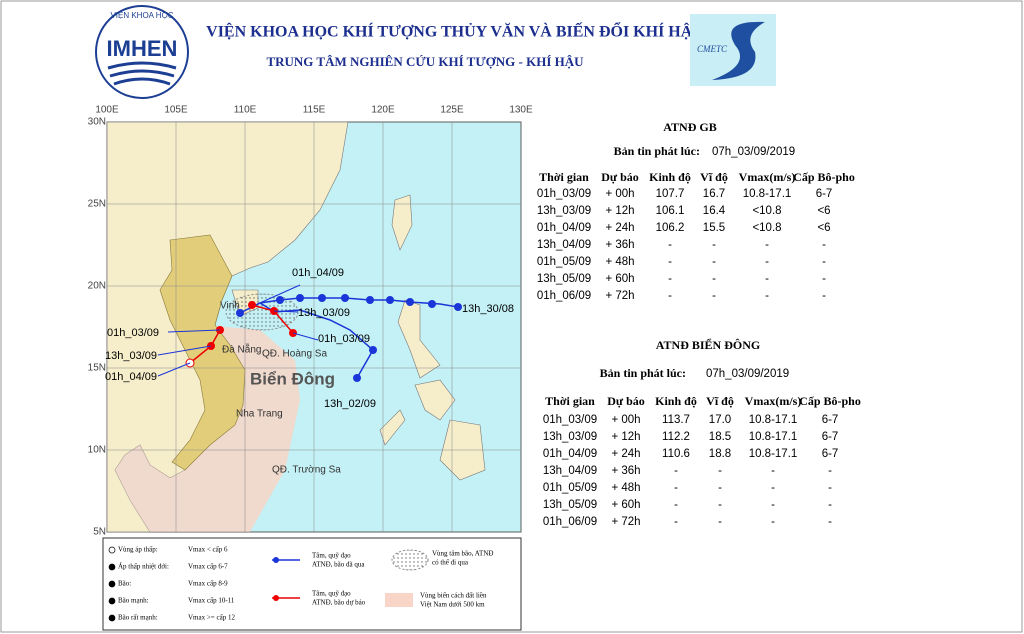 The height and width of the screenshot is (634, 1024). I want to click on lon-label: 120E, so click(383, 110).